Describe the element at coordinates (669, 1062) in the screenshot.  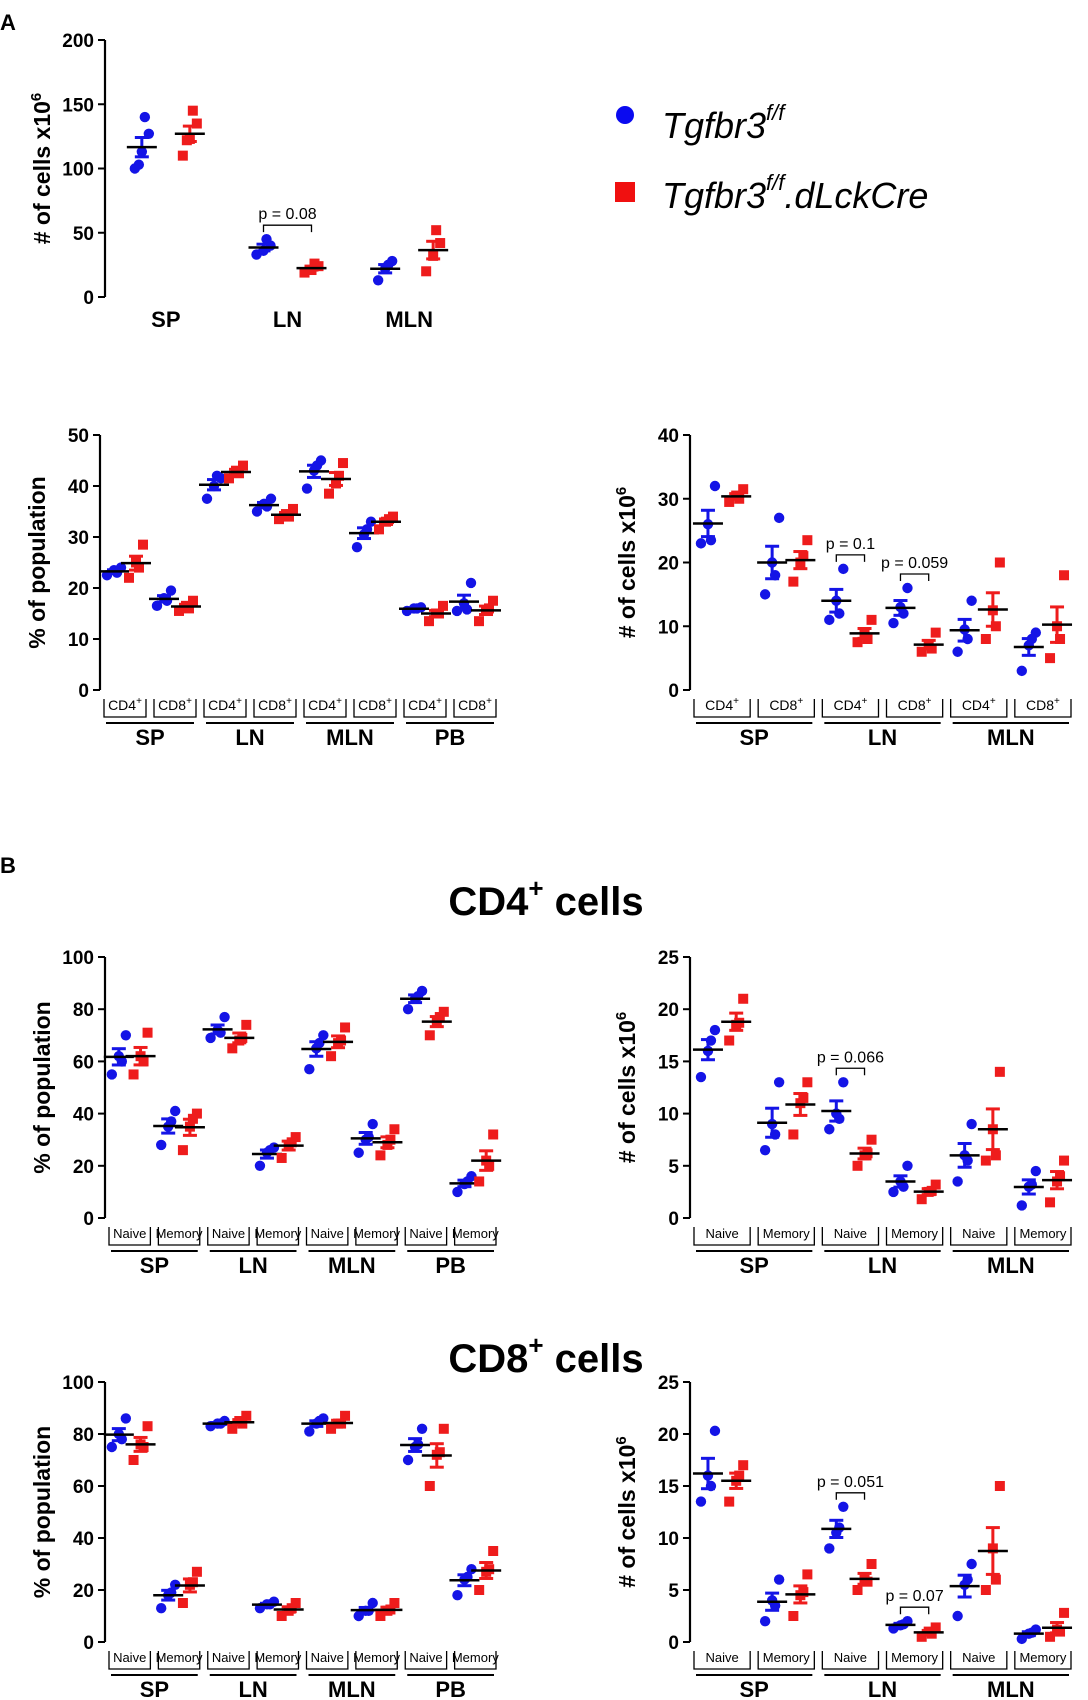
I see `y-tick-label: 15` at that location.